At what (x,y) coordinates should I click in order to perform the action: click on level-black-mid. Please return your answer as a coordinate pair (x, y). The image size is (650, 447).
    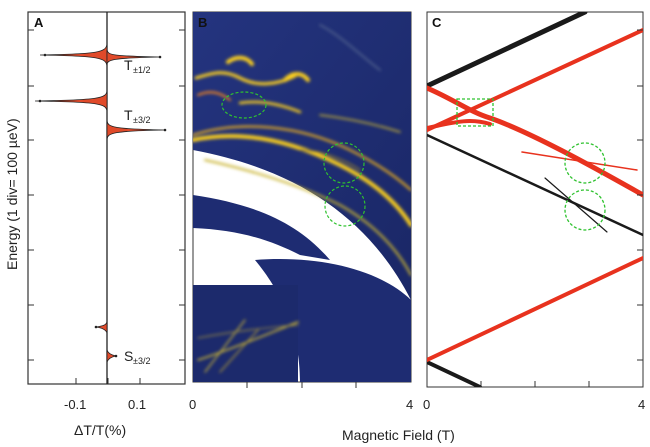
    Looking at the image, I should click on (535, 185).